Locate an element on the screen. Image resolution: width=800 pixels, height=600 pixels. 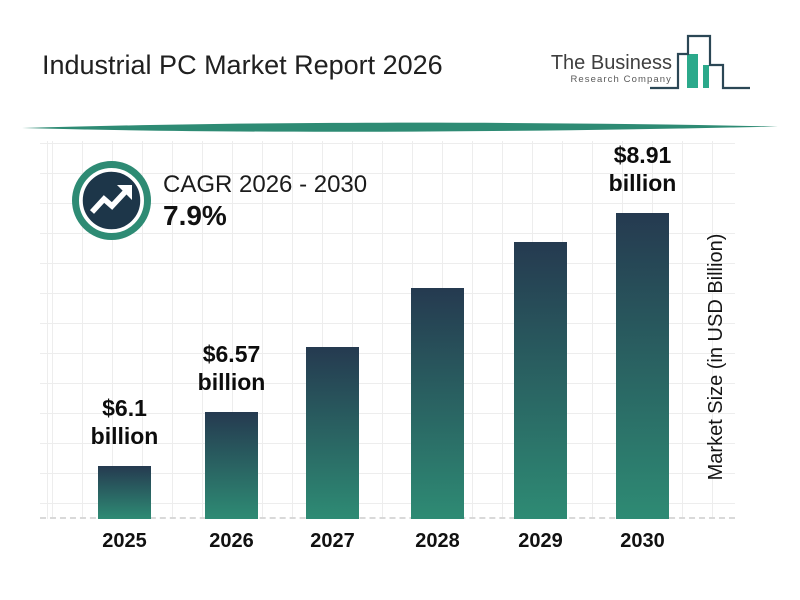
bar-value-label-2026: $6.57 billion is located at coordinates (231, 368).